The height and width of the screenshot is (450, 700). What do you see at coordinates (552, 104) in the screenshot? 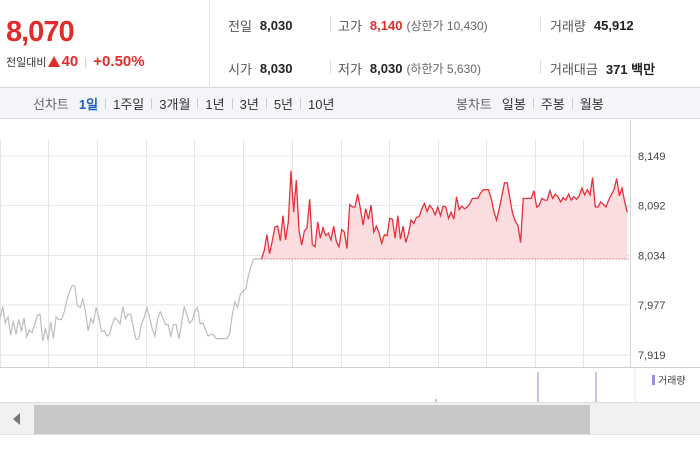
I see `candle-weekly: 주봉` at bounding box center [552, 104].